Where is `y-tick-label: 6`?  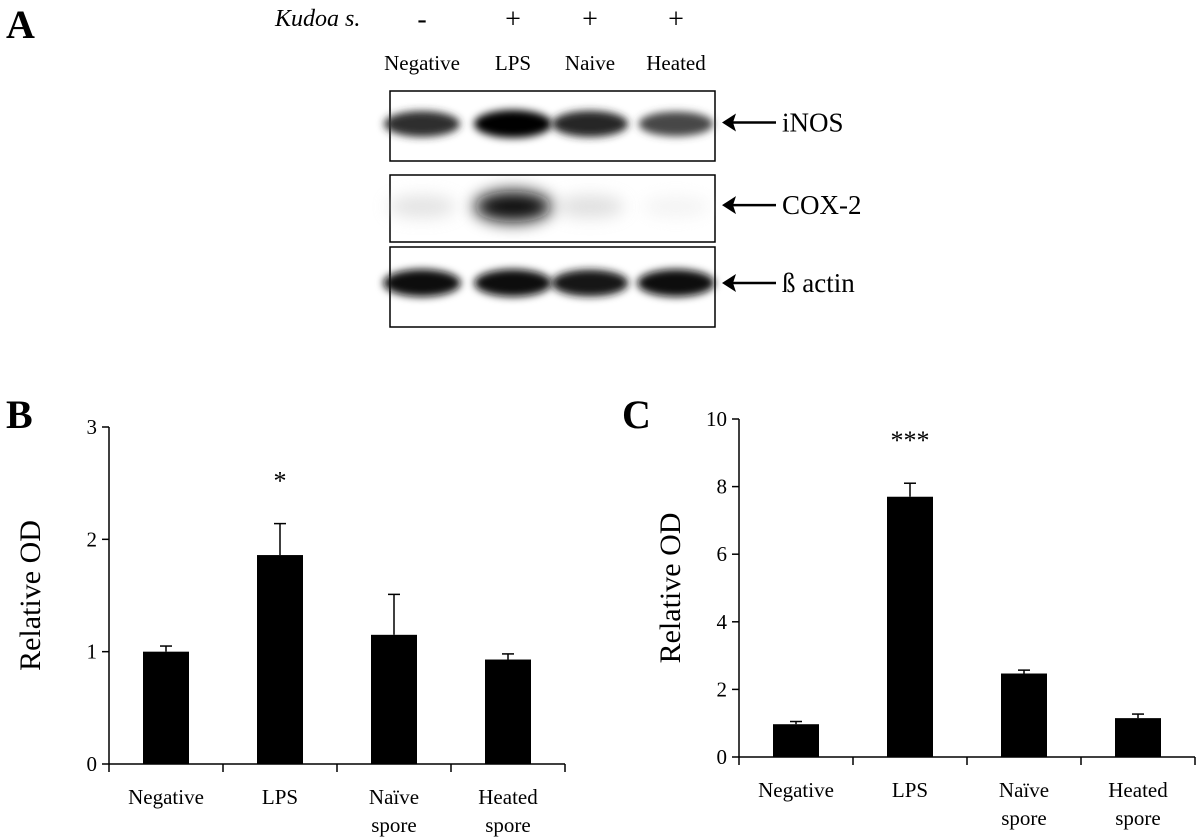
y-tick-label: 6 is located at coordinates (722, 554).